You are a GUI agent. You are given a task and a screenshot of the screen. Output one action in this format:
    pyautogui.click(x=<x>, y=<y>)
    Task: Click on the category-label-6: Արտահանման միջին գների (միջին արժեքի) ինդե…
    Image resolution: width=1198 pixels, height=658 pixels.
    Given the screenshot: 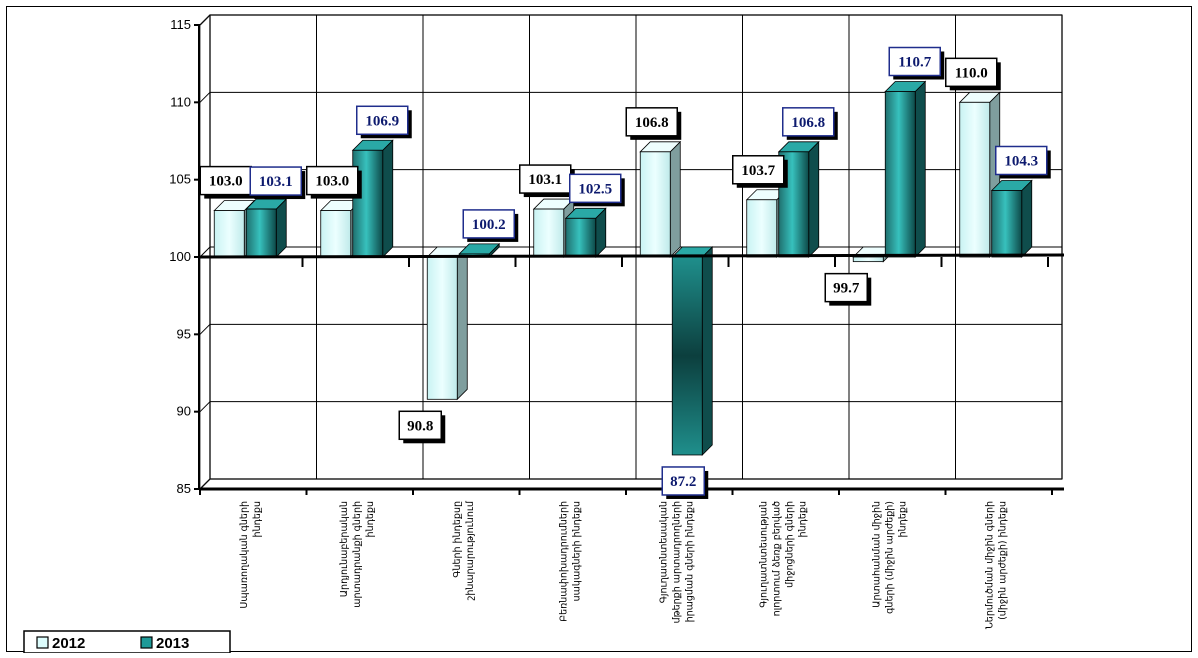 What is the action you would take?
    pyautogui.click(x=889, y=557)
    